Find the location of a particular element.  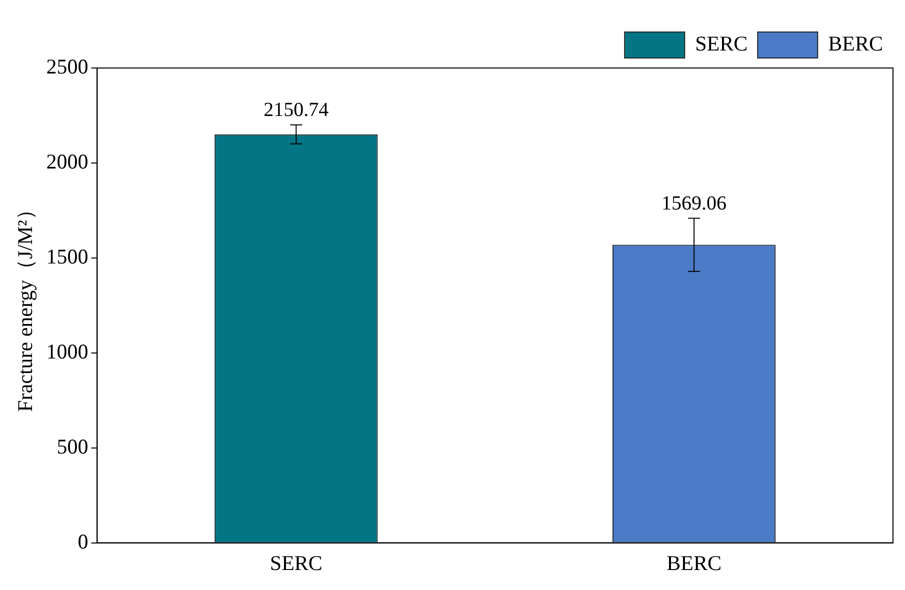

y-axis-title: Fracture energy（J/M²） is located at coordinates (25, 305).